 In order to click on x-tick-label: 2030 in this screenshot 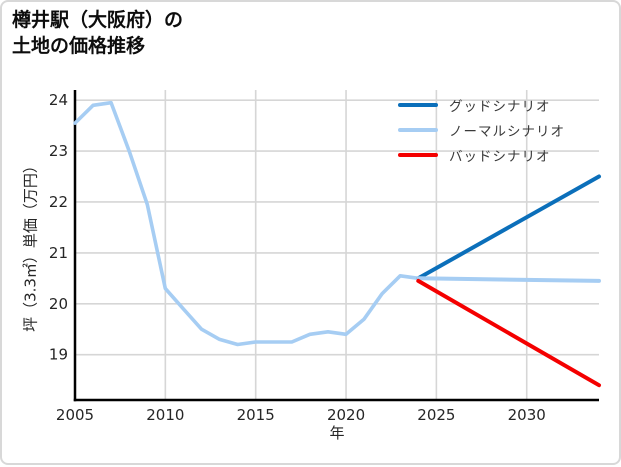, I will do `click(527, 415)`.